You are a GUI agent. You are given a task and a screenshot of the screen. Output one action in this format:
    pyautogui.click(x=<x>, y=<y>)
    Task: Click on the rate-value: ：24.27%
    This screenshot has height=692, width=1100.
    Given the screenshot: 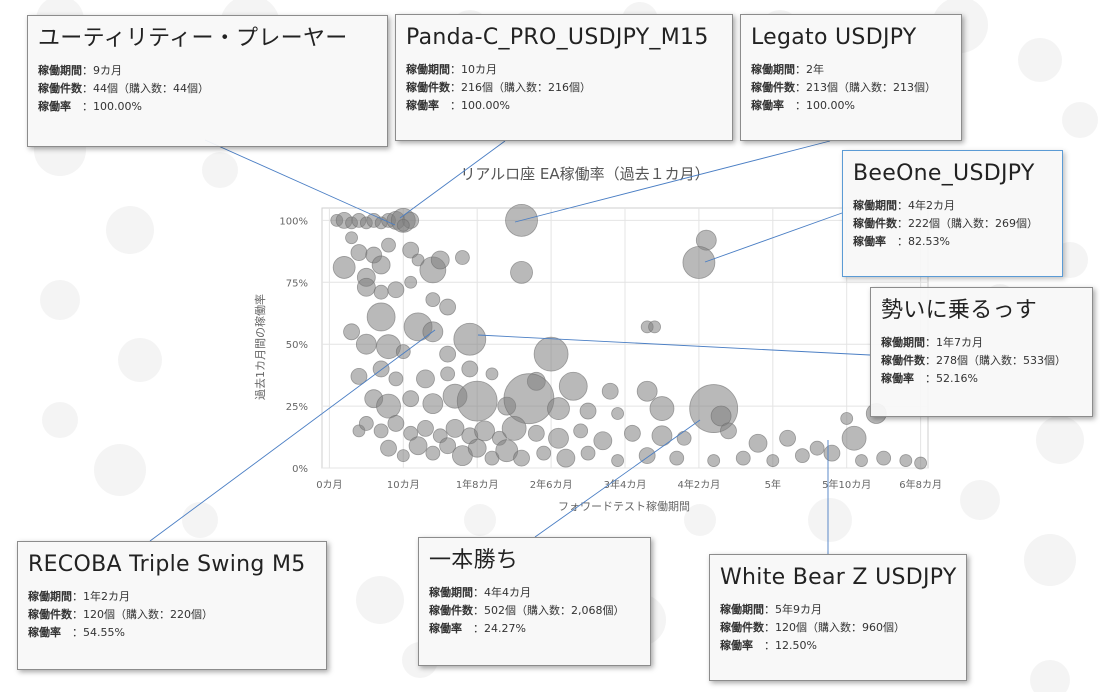 What is the action you would take?
    pyautogui.click(x=494, y=629)
    